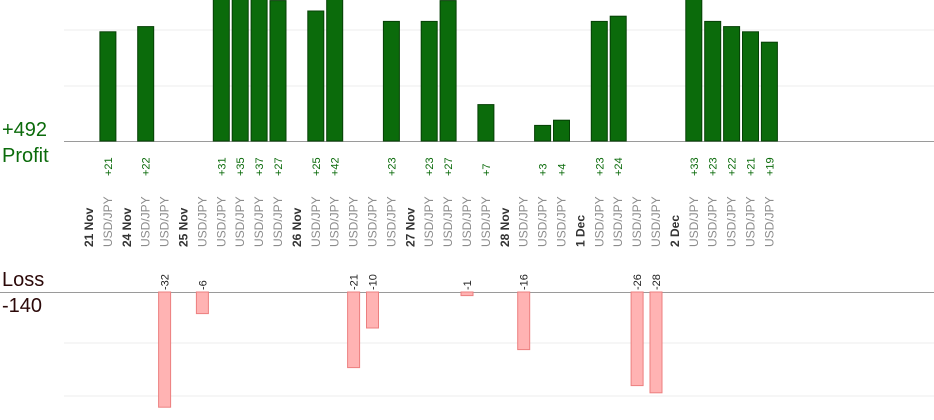 The width and height of the screenshot is (934, 420). I want to click on profit-value-label: +35, so click(241, 166).